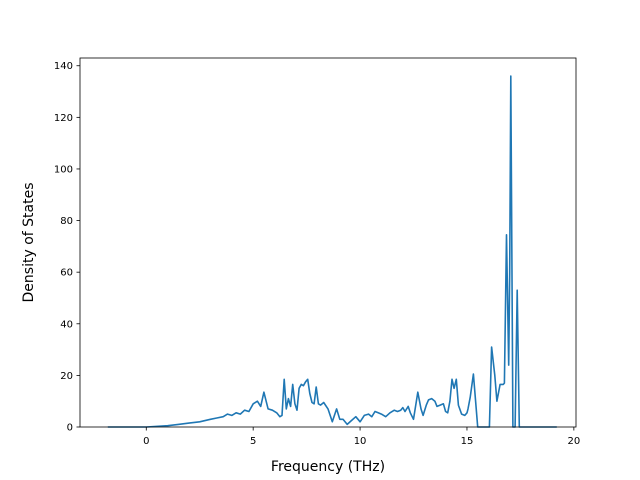 This screenshot has width=640, height=480. I want to click on x-tick-label: 20, so click(573, 441).